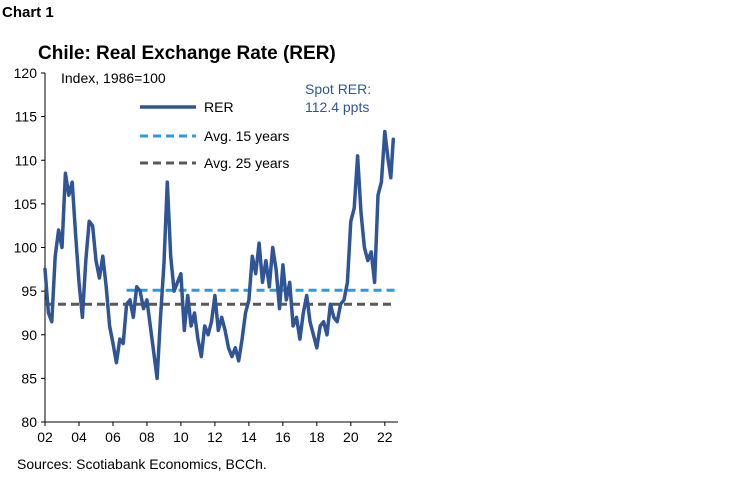 The height and width of the screenshot is (483, 750). What do you see at coordinates (168, 135) in the screenshot?
I see `legend-swatches` at bounding box center [168, 135].